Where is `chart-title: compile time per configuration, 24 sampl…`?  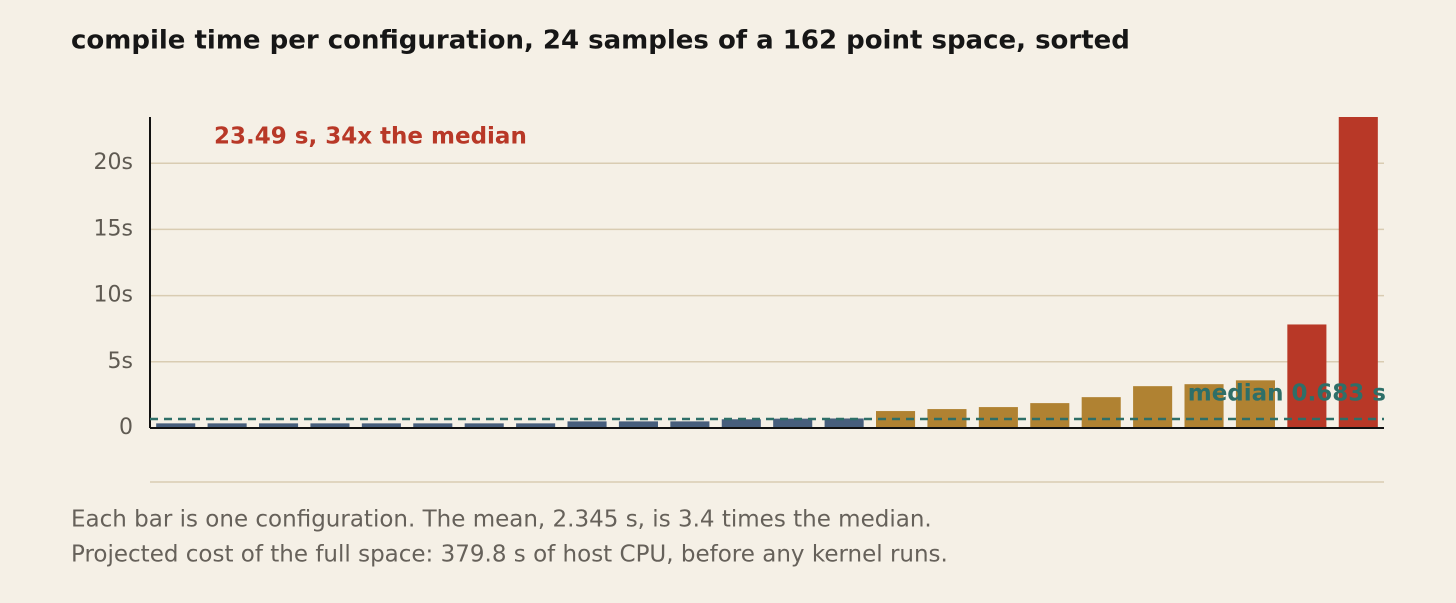
chart-title: compile time per configuration, 24 sampl… is located at coordinates (600, 41).